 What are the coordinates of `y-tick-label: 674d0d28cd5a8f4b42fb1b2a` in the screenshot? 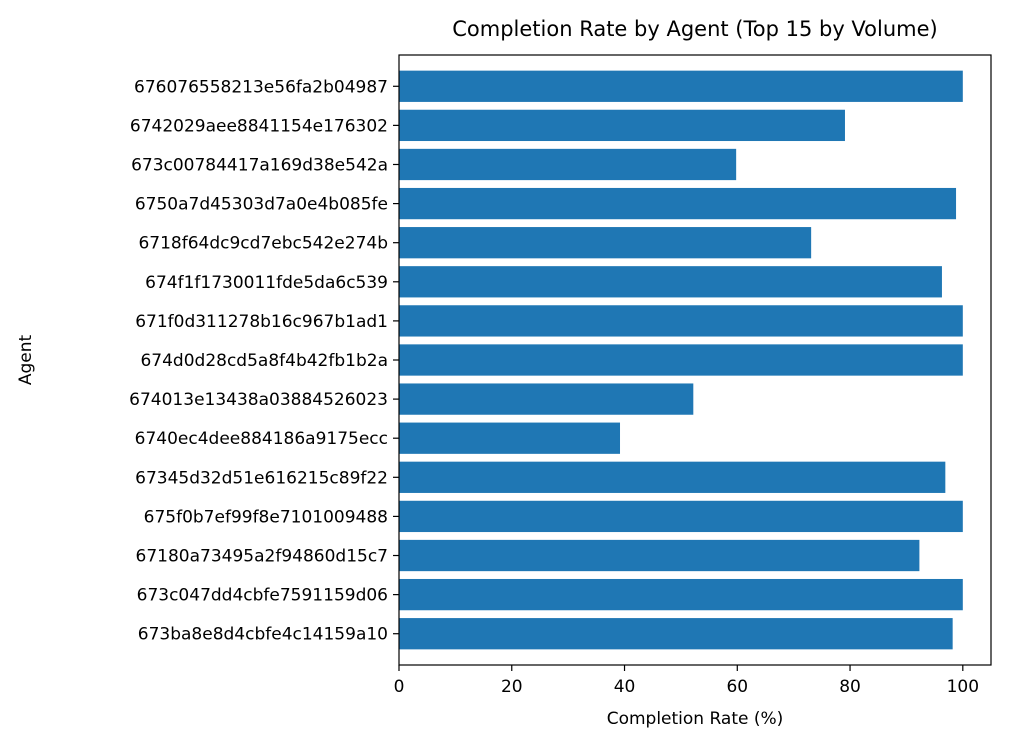 It's located at (264, 361).